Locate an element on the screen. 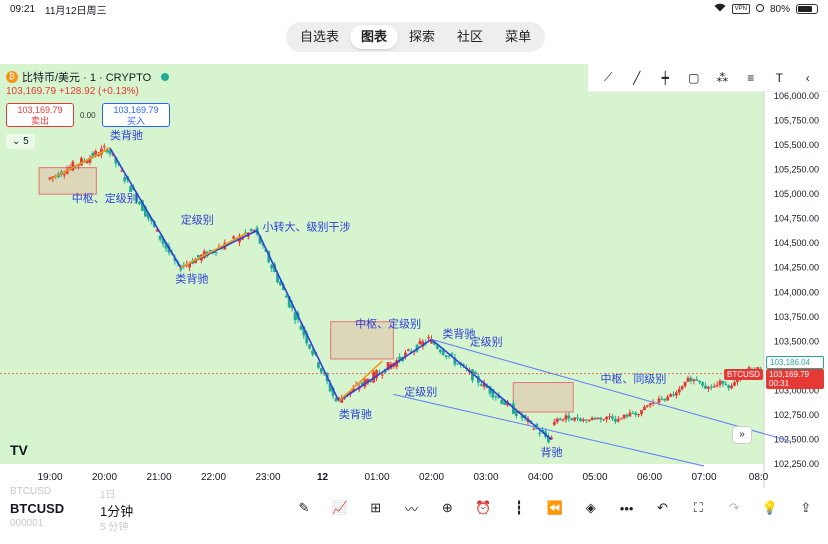 The height and width of the screenshot is (544, 828). share-icon: ⇪ is located at coordinates (806, 507).